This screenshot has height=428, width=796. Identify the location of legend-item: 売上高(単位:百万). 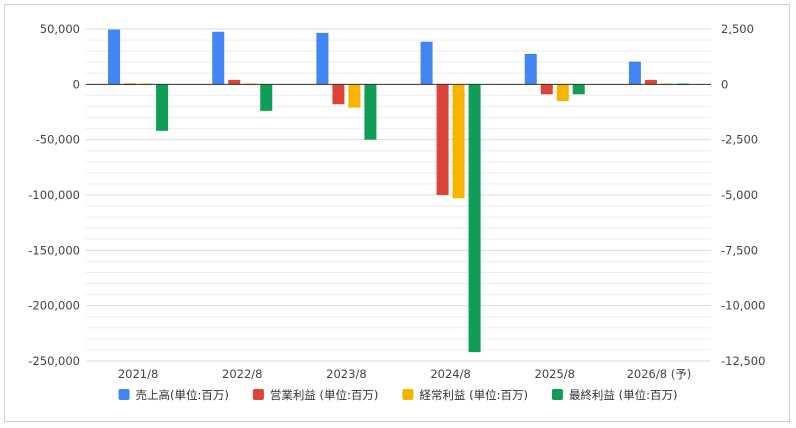
(173, 395).